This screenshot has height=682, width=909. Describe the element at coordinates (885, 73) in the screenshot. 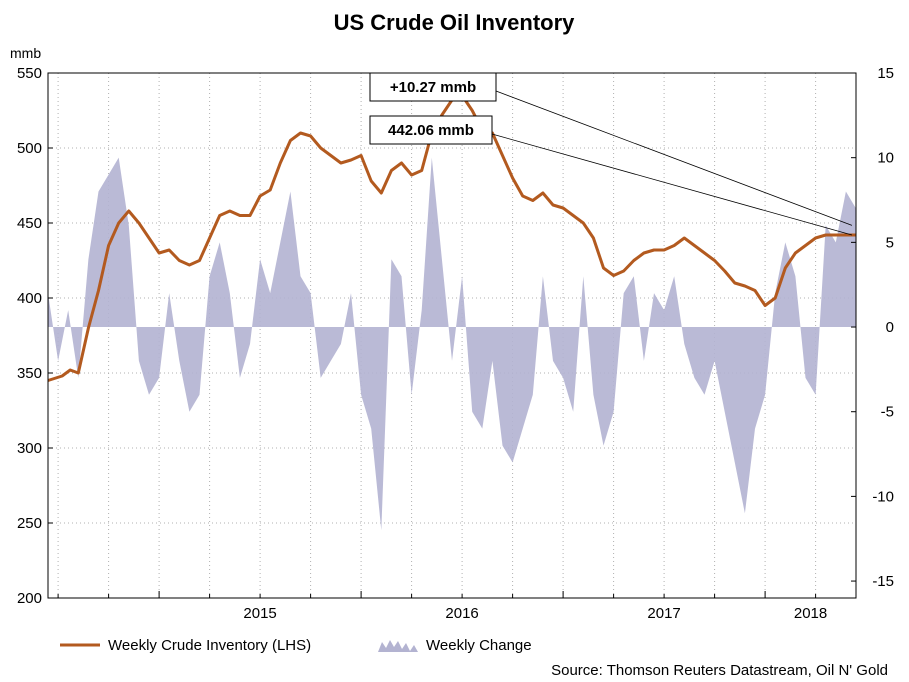

I see `right-tick-label: 15` at that location.